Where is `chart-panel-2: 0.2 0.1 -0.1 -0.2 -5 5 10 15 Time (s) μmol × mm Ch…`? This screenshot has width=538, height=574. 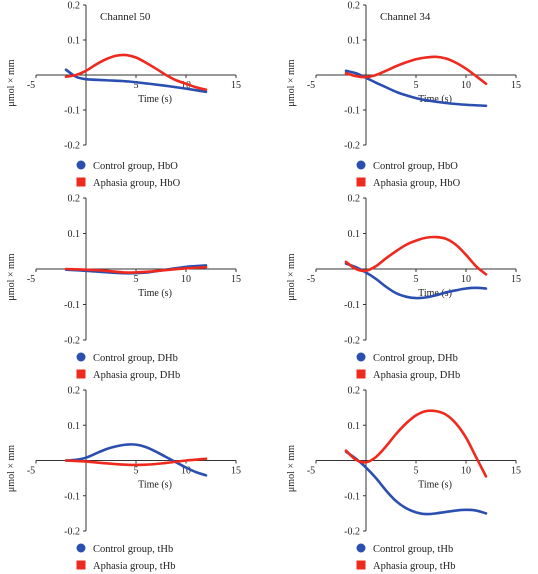 chart-panel-2: 0.2 0.1 -0.1 -0.2 -5 5 10 15 Time (s) μmol × mm Ch… is located at coordinates (403, 95).